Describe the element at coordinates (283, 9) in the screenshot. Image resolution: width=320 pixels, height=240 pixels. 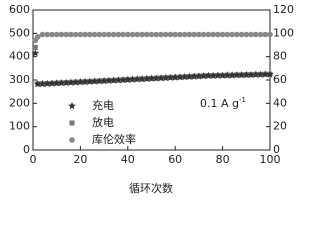
I see `y2-tick-label: 120` at that location.